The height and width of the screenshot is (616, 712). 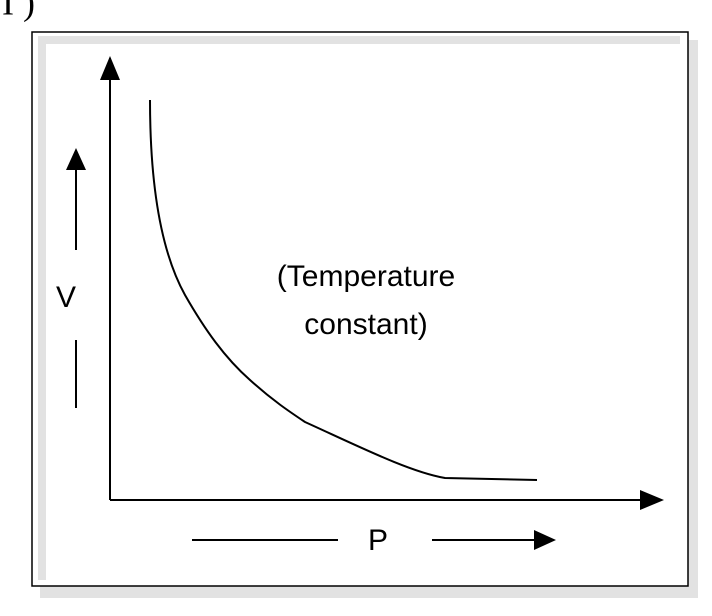 I want to click on x-label: P, so click(x=378, y=540).